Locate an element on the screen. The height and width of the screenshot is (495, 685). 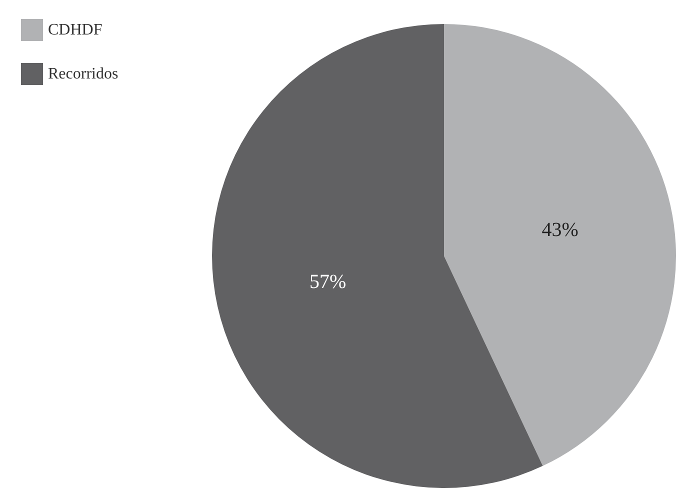
data-label: 43% is located at coordinates (560, 230).